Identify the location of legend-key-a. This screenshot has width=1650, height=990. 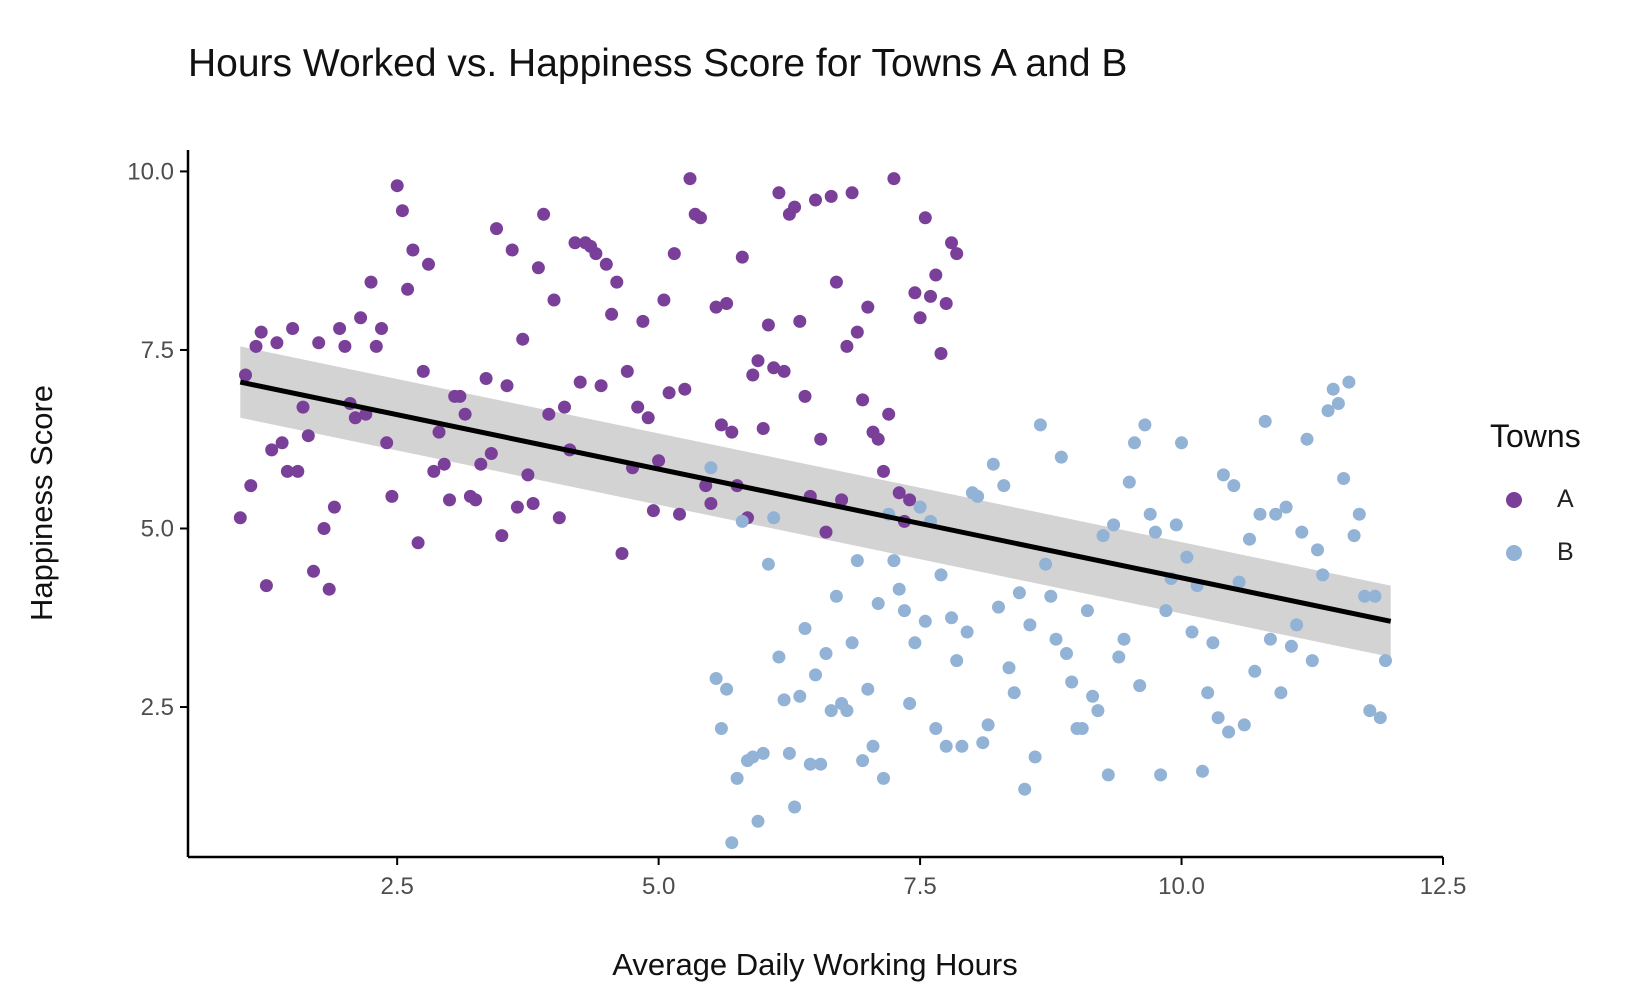
(1514, 499).